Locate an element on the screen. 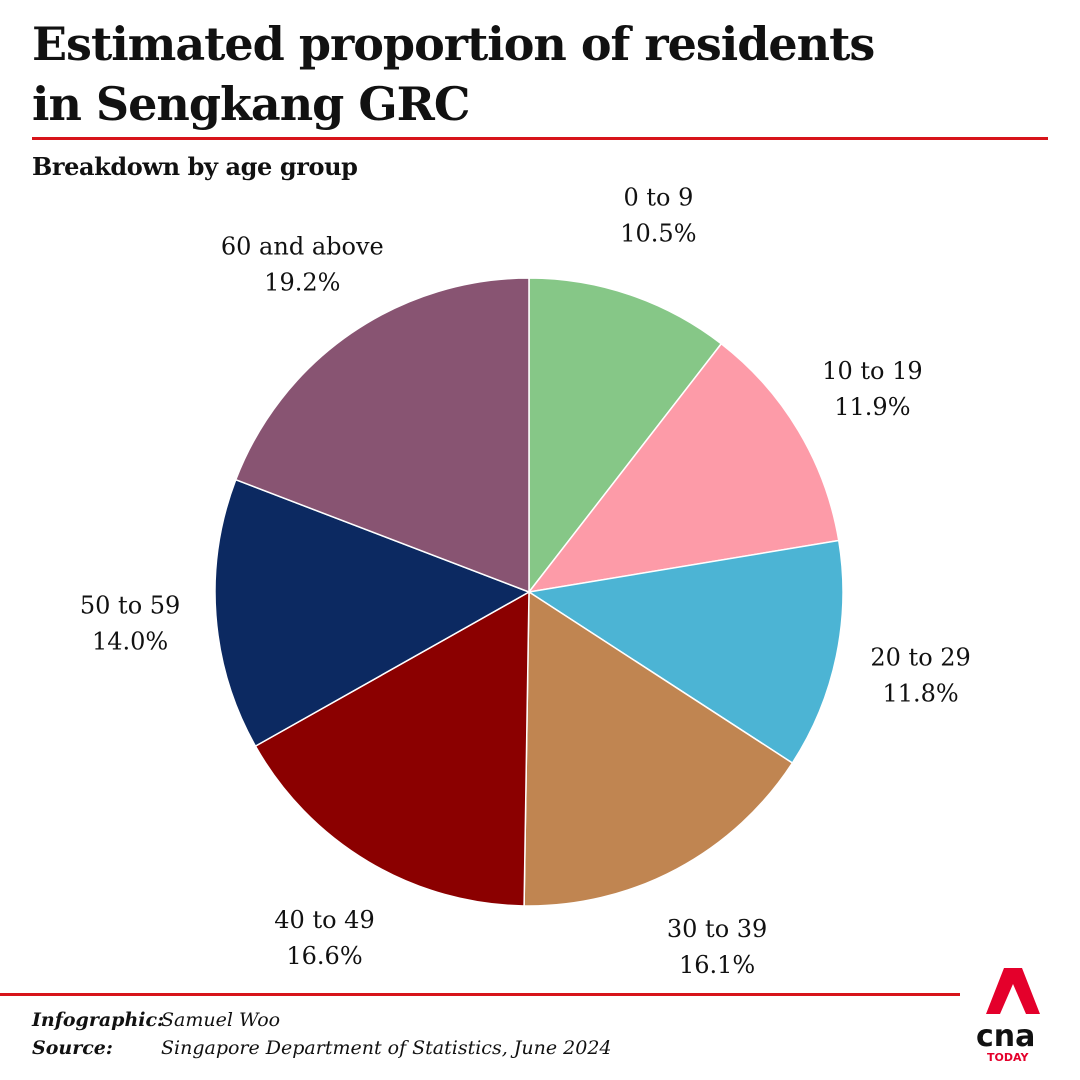  infographic-credit: Infographic: Samuel Woo is located at coordinates (322, 1020).